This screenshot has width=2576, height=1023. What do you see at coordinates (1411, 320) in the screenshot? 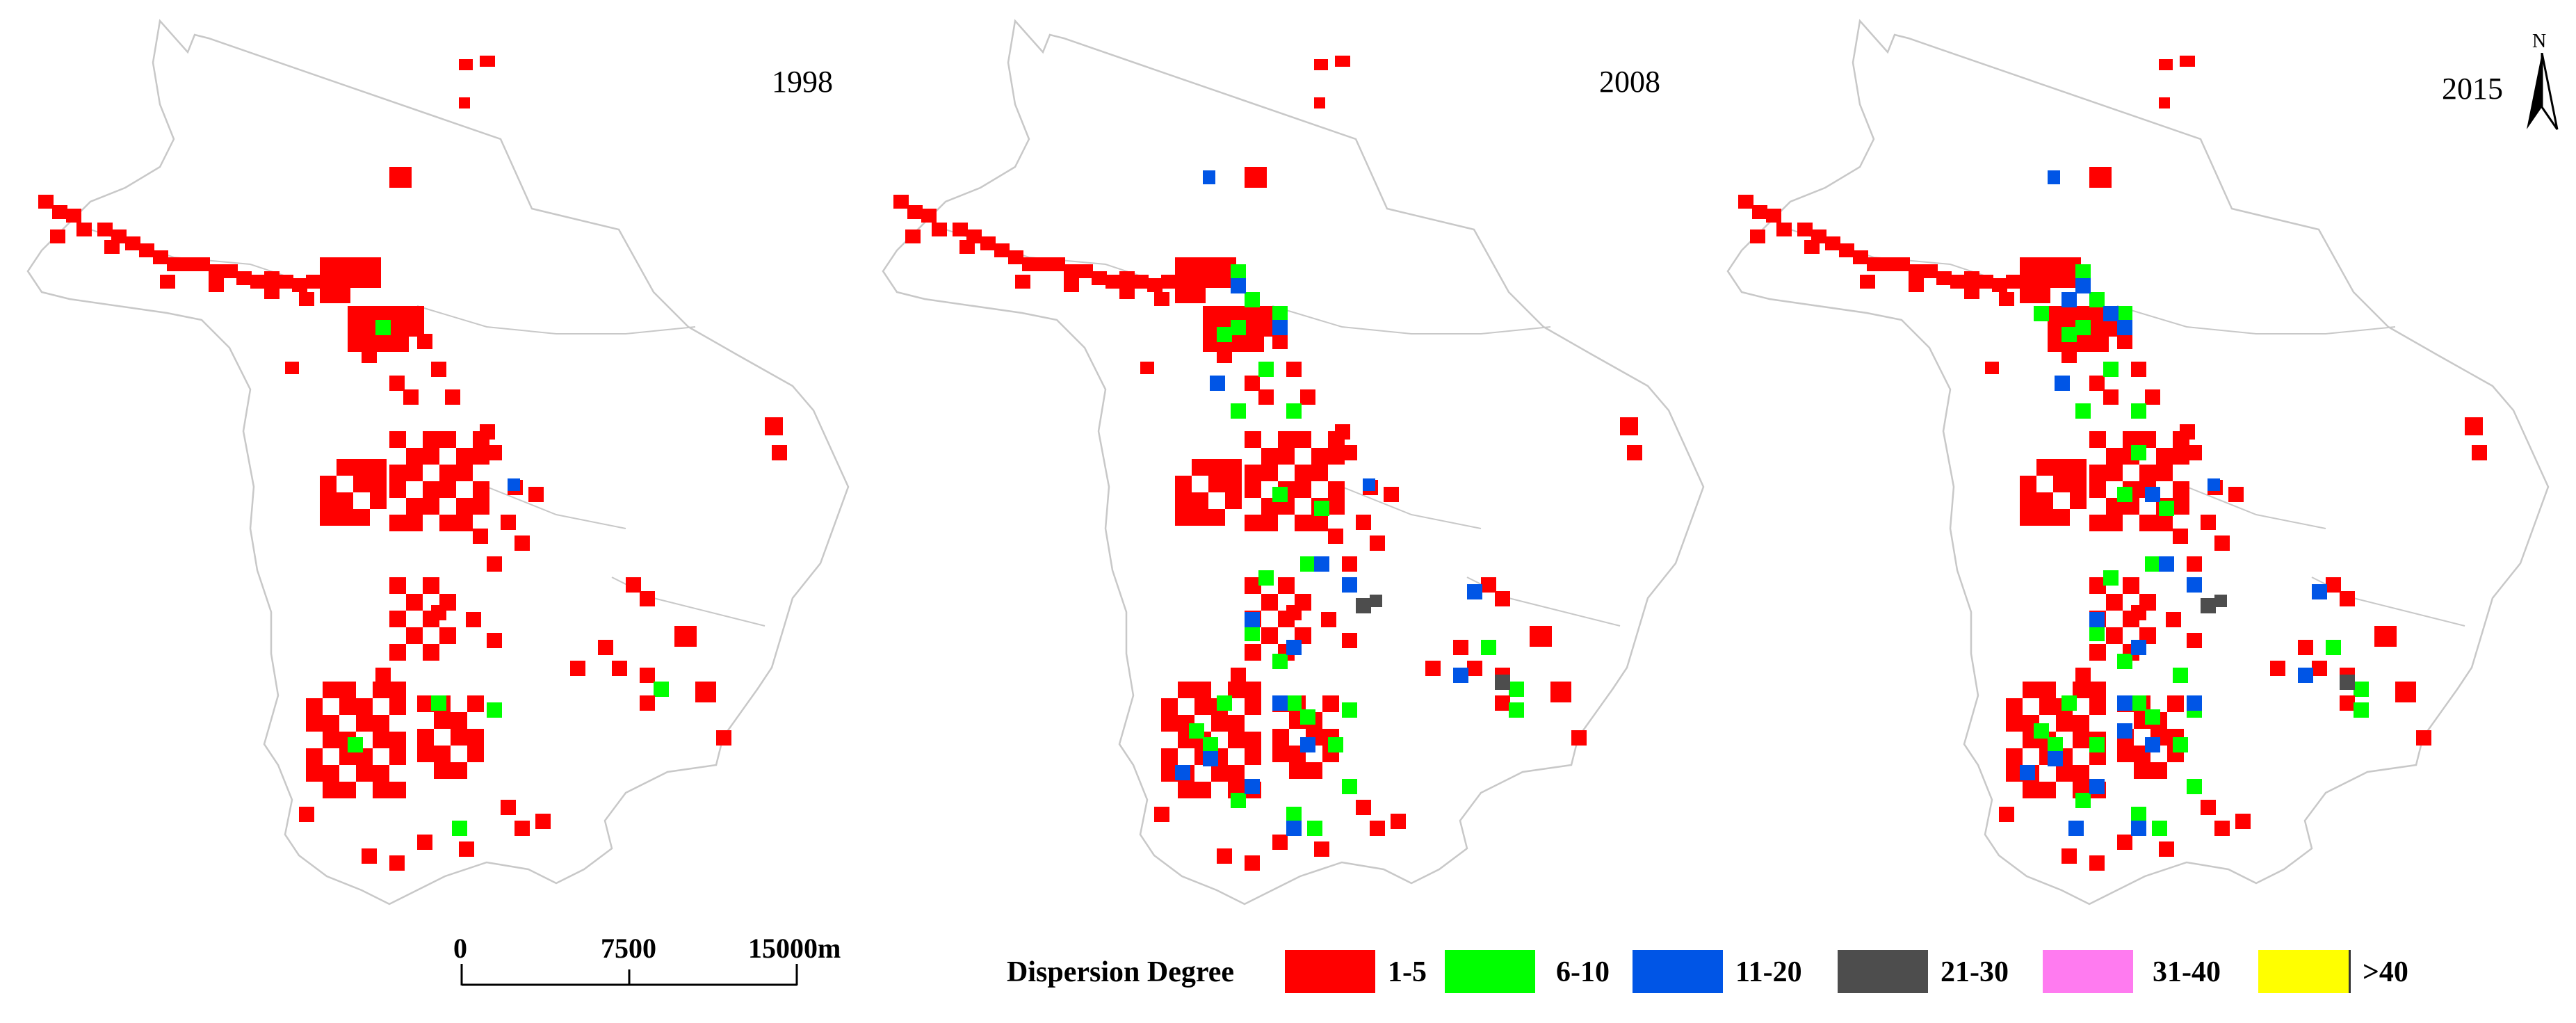
I see `district-boundary` at bounding box center [1411, 320].